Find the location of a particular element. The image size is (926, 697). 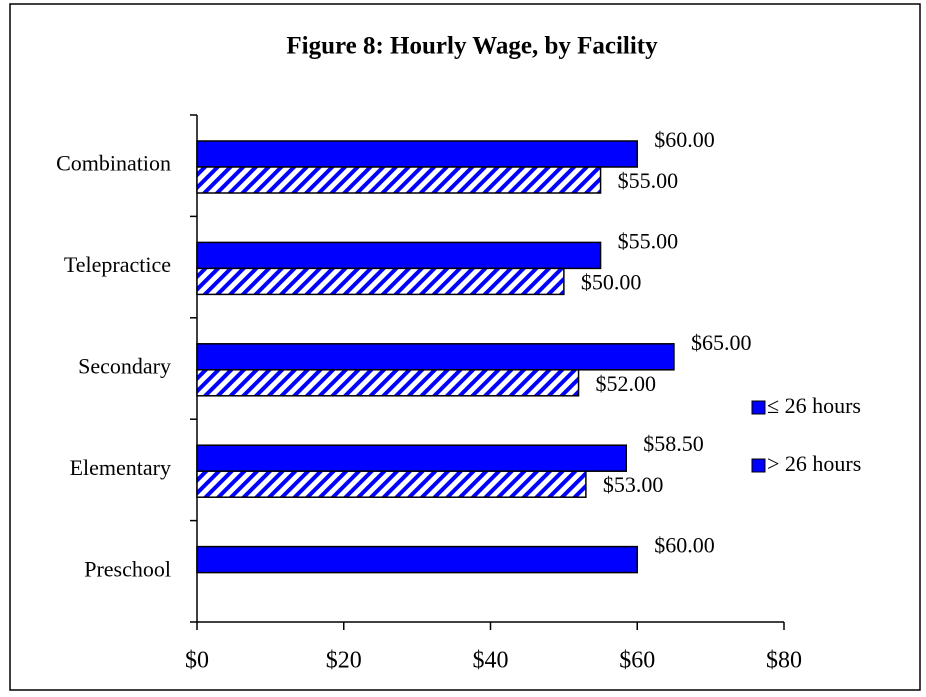

value-label: $50.00 is located at coordinates (611, 281).